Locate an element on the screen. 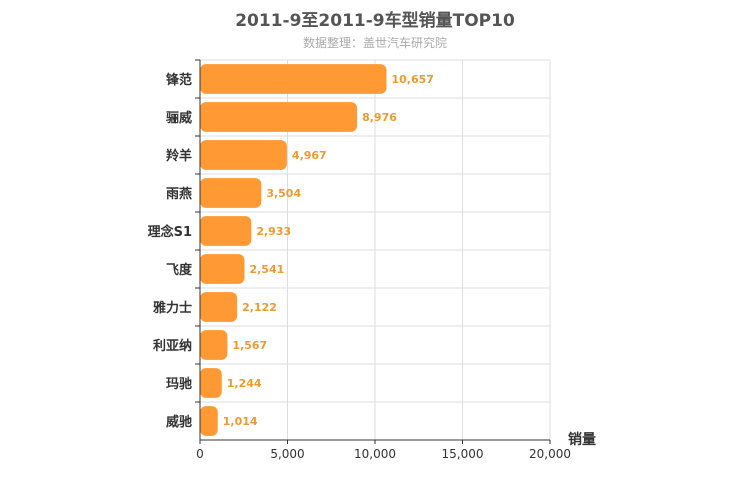 The height and width of the screenshot is (500, 750). category-label: 雅力士 is located at coordinates (172, 308).